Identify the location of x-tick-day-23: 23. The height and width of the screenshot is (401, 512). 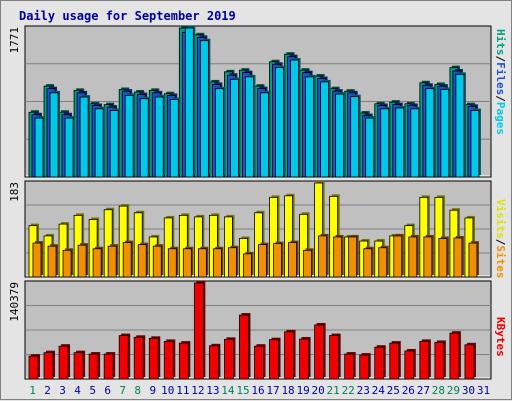
(363, 390).